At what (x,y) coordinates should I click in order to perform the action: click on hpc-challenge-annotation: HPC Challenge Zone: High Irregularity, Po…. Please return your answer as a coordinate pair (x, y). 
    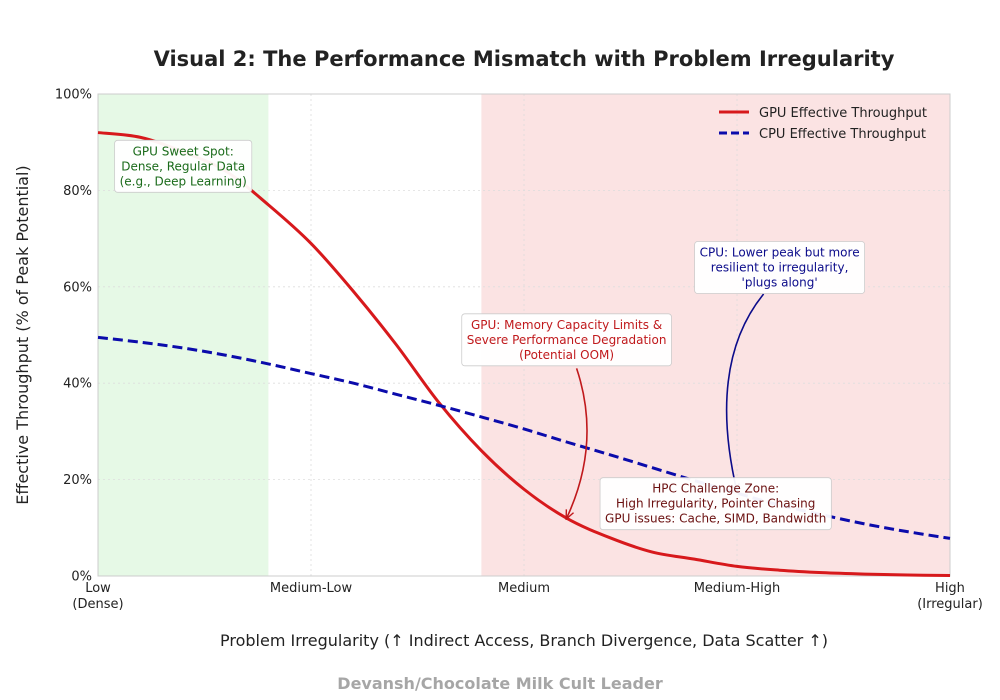
    Looking at the image, I should click on (715, 504).